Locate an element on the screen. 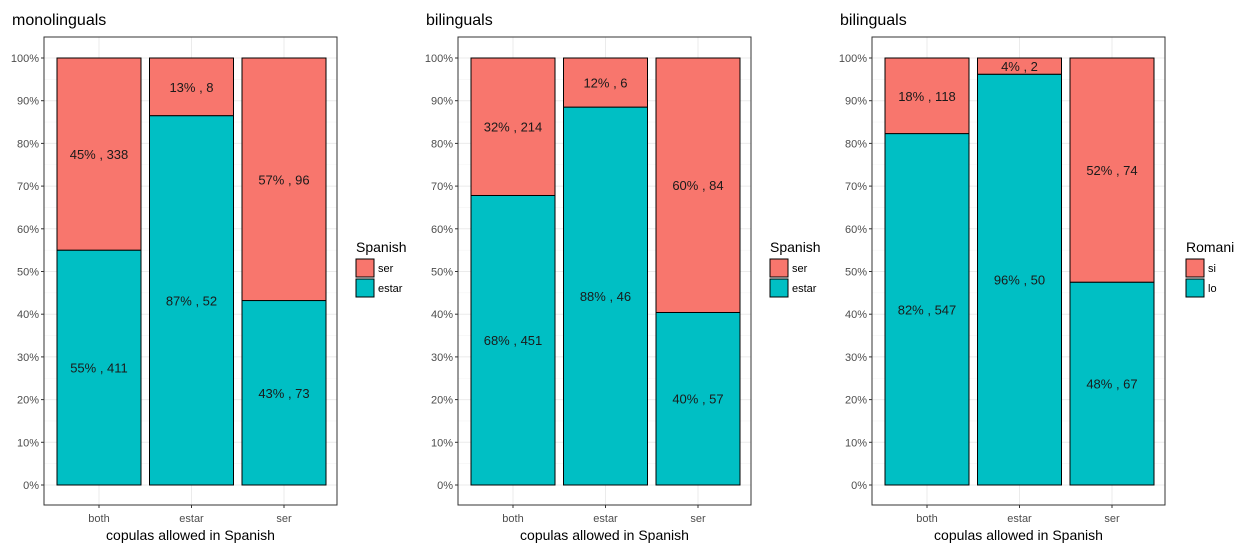 The width and height of the screenshot is (1238, 550). bar-segment-si-estar is located at coordinates (1019, 66).